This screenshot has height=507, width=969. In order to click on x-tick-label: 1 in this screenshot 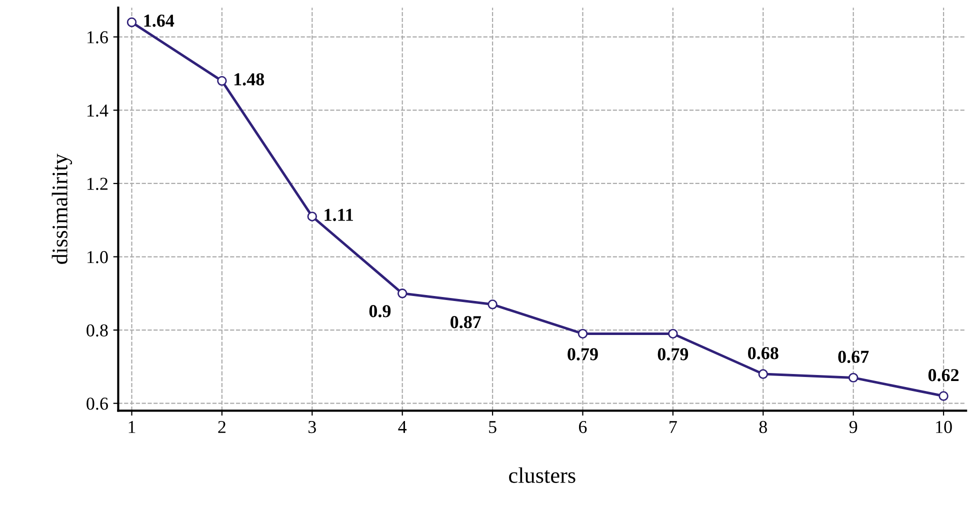, I will do `click(132, 427)`.